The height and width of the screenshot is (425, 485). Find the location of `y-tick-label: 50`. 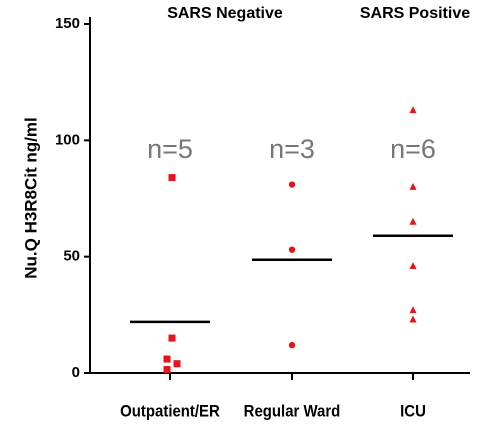

y-tick-label: 50 is located at coordinates (71, 256).